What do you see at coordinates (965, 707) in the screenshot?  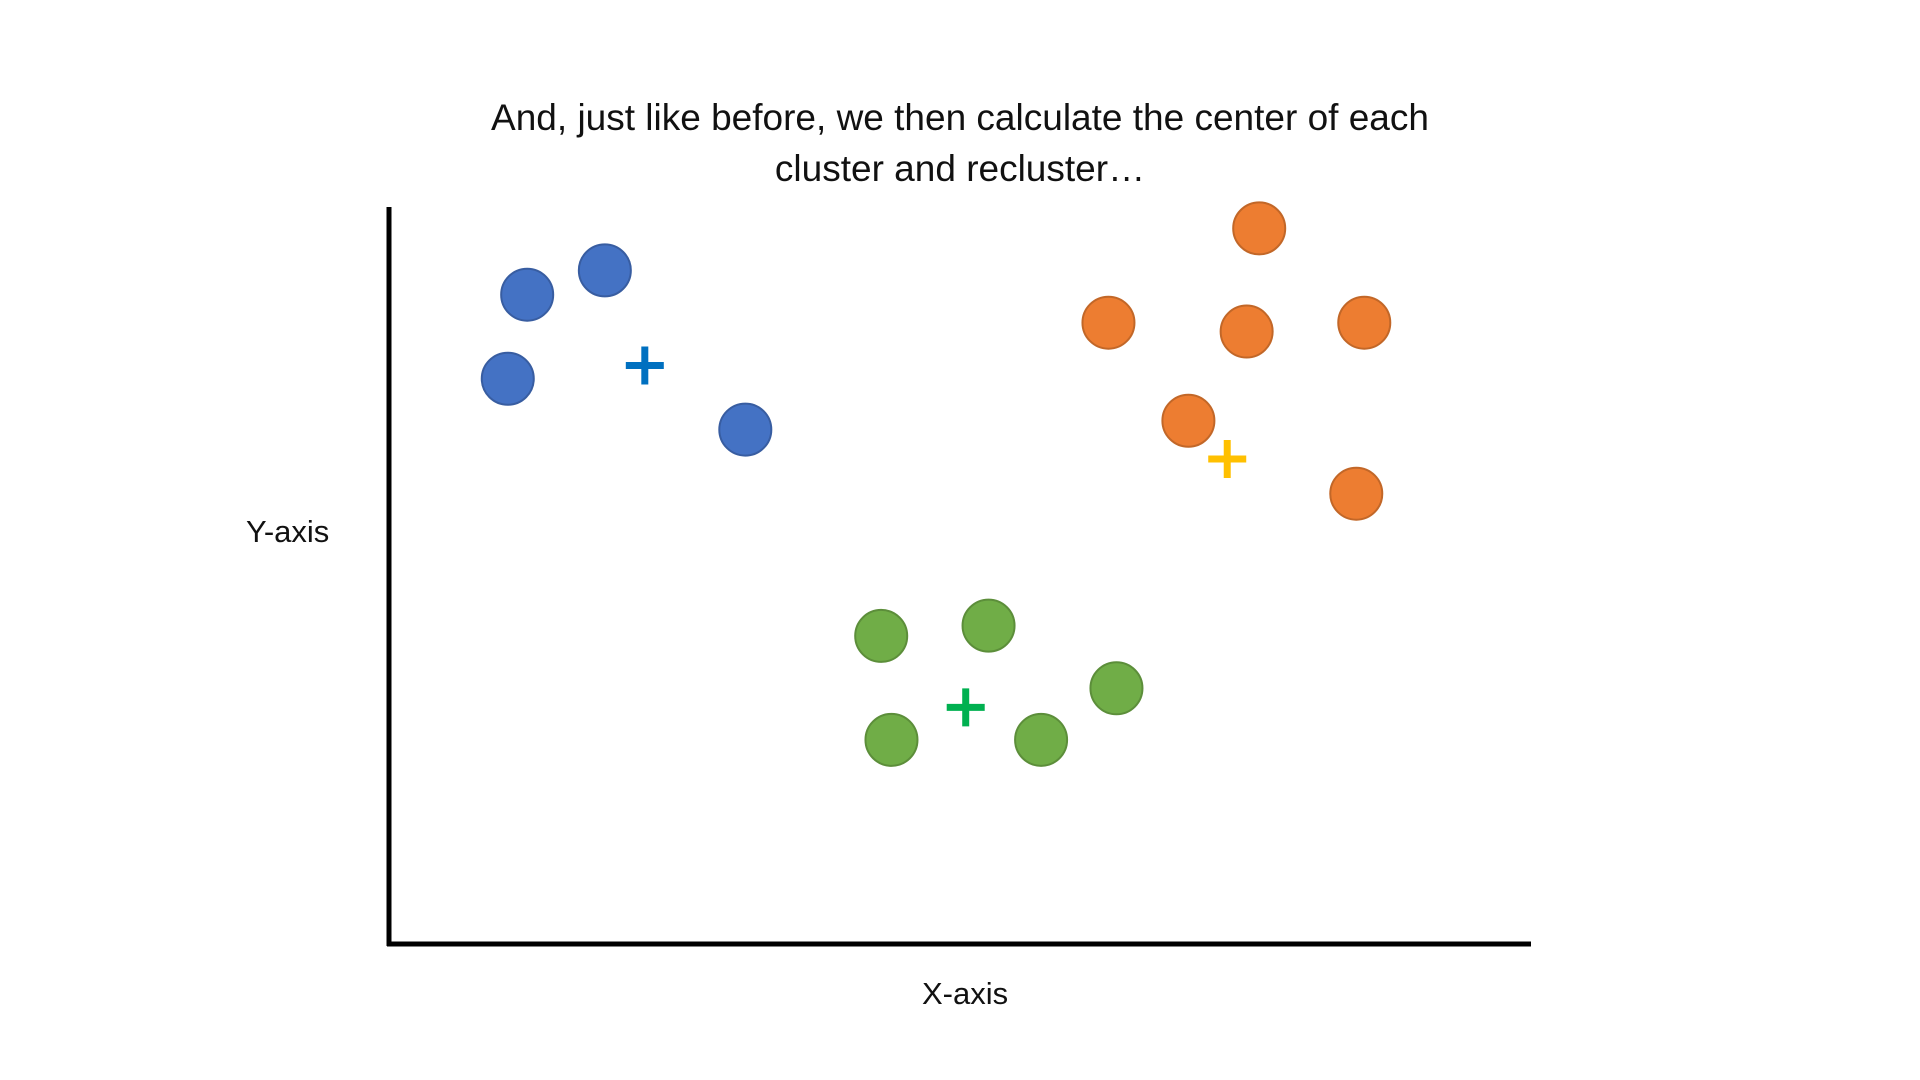 I see `cluster-3-center-marker` at bounding box center [965, 707].